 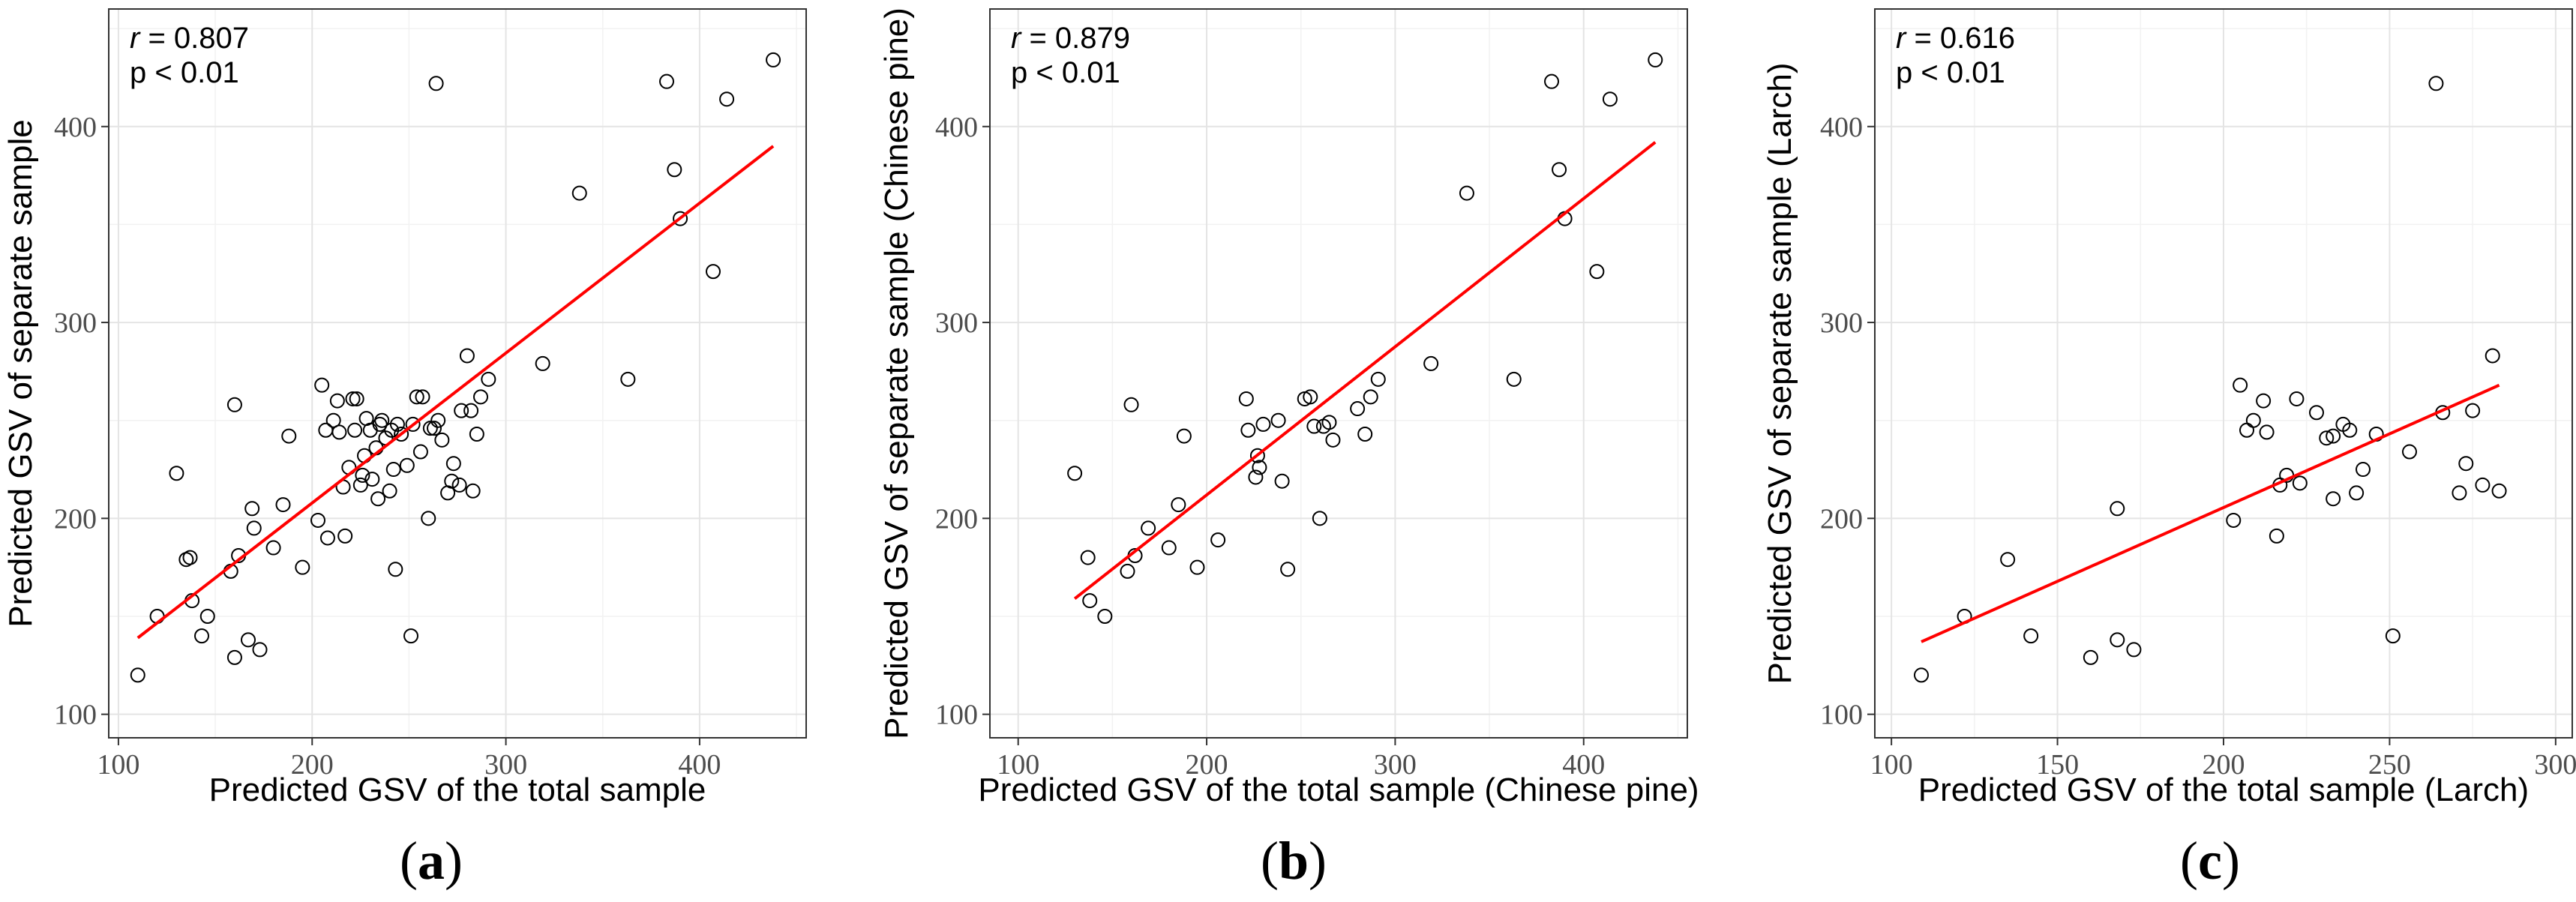 What do you see at coordinates (76, 127) in the screenshot?
I see `y-tick-label: 400` at bounding box center [76, 127].